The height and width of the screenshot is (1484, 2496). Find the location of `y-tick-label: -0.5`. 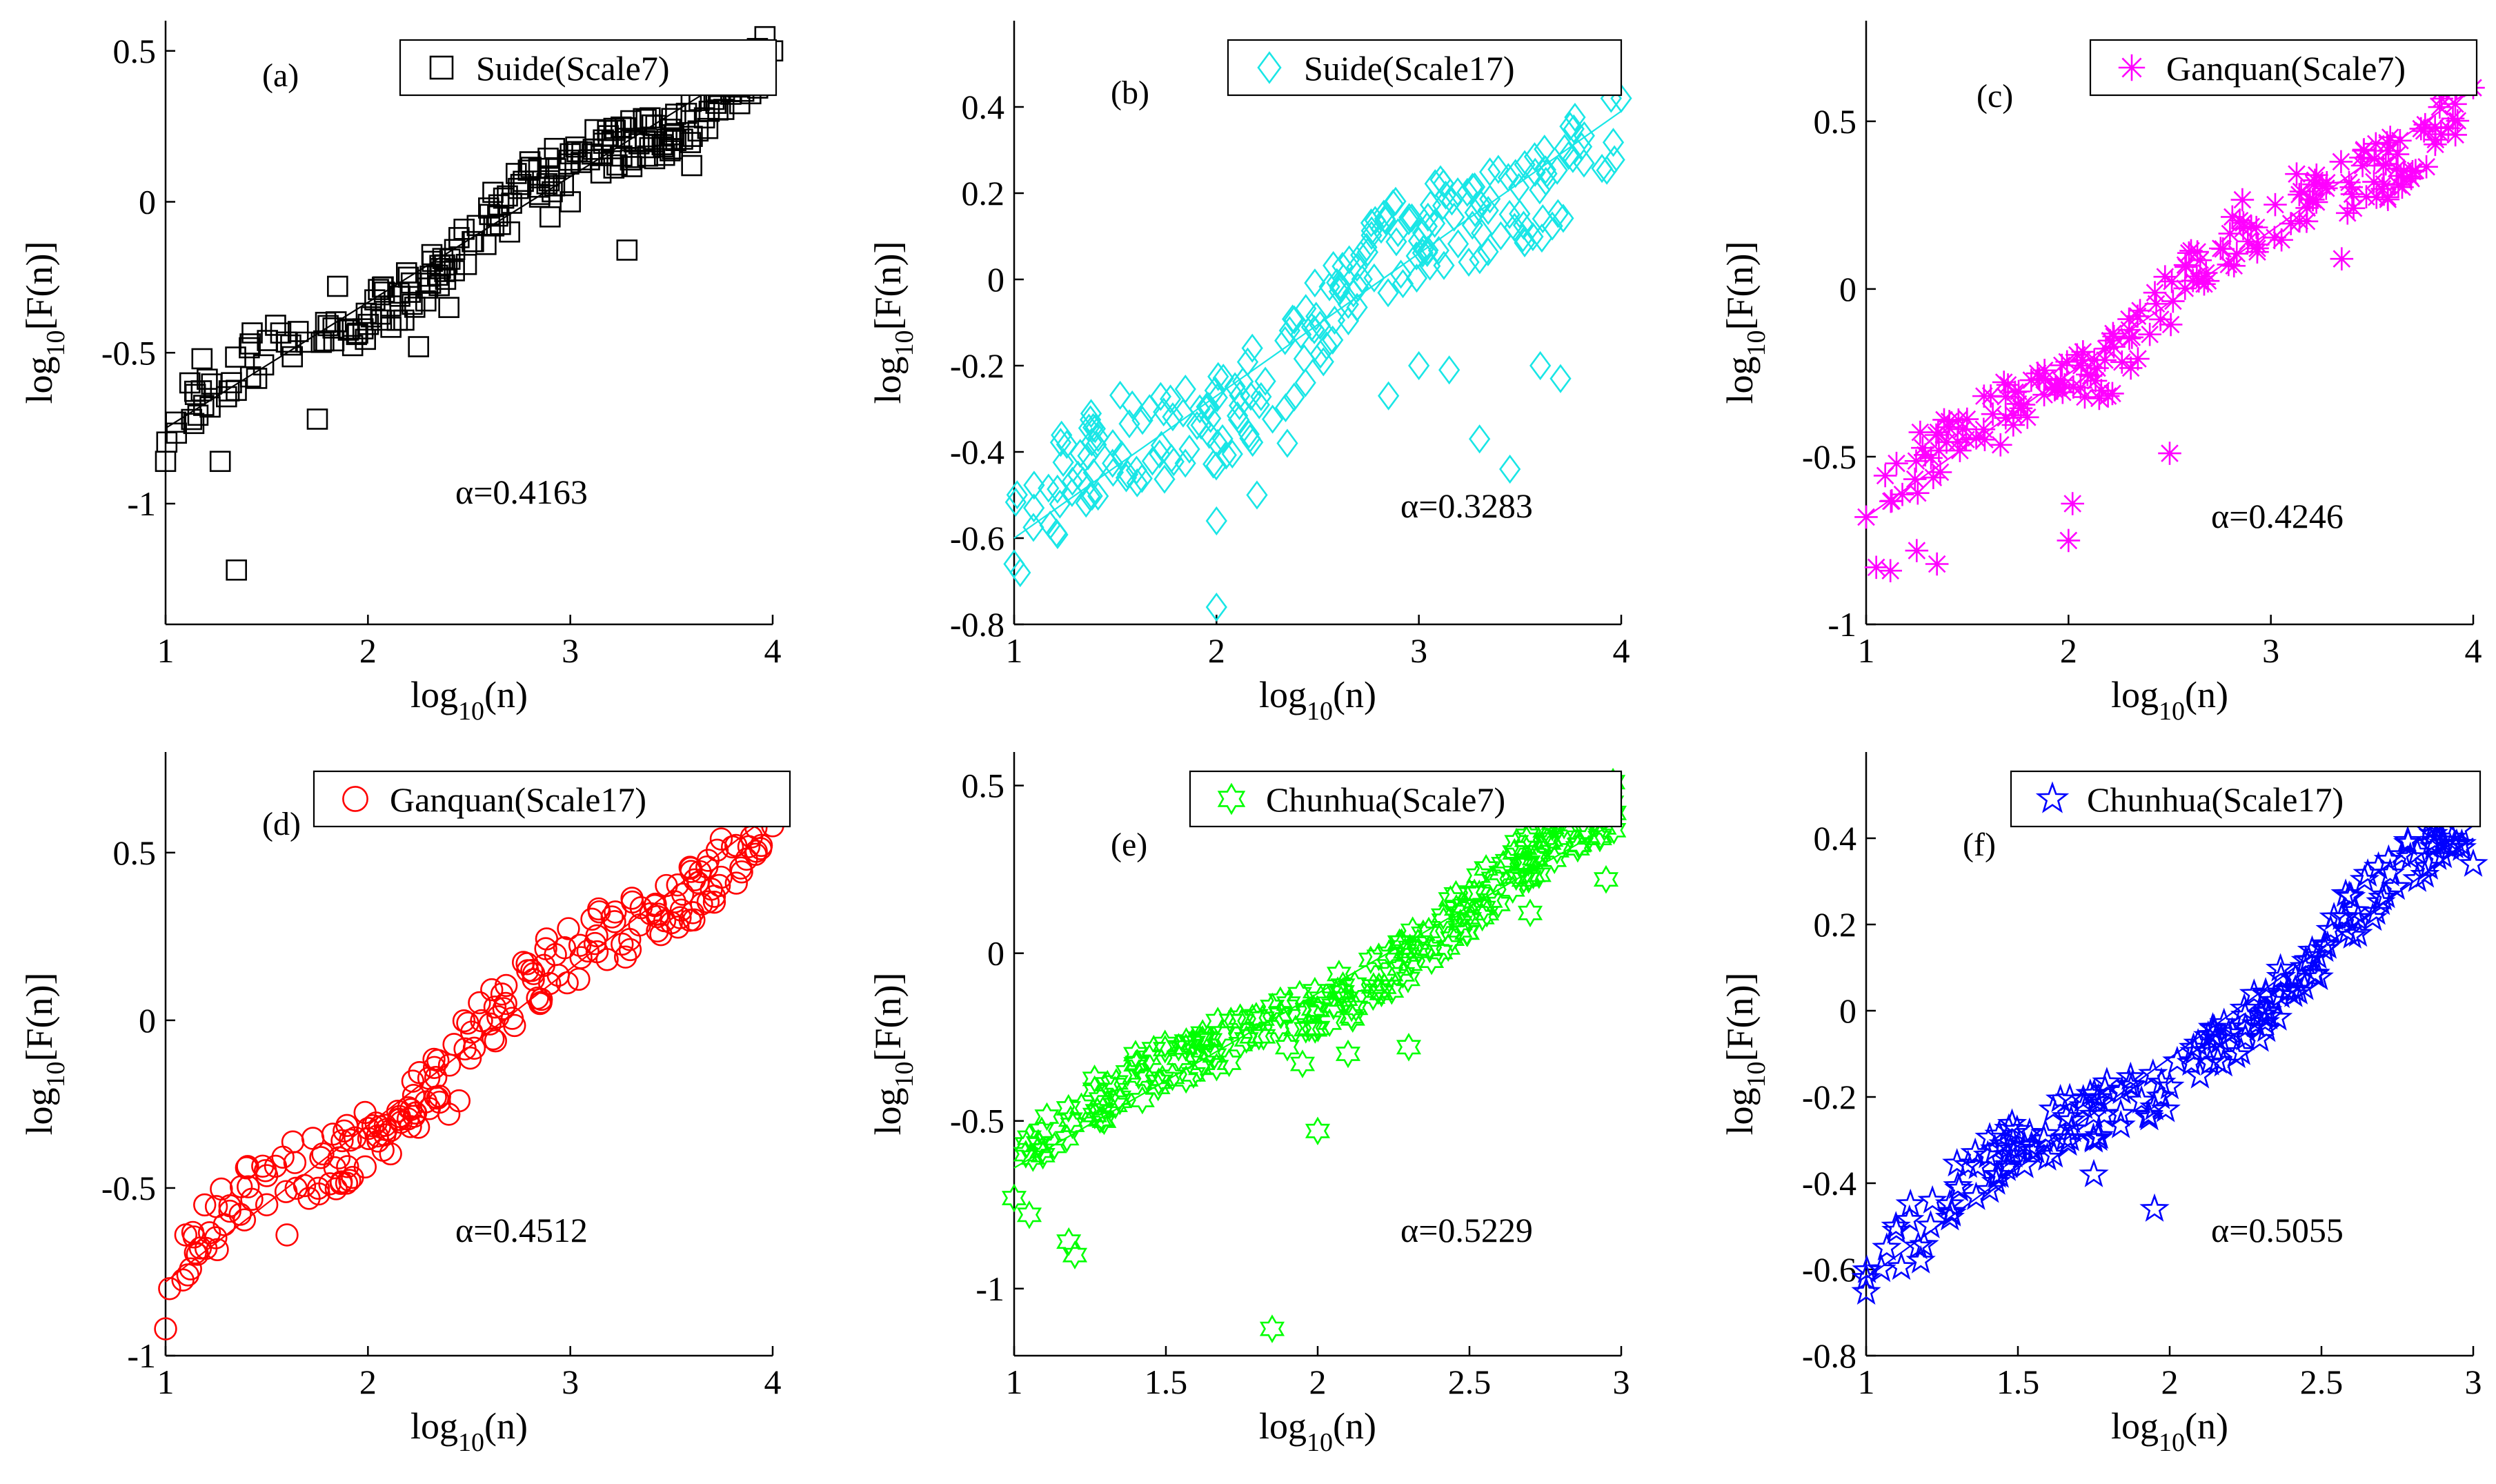

y-tick-label: -0.5 is located at coordinates (128, 1188).